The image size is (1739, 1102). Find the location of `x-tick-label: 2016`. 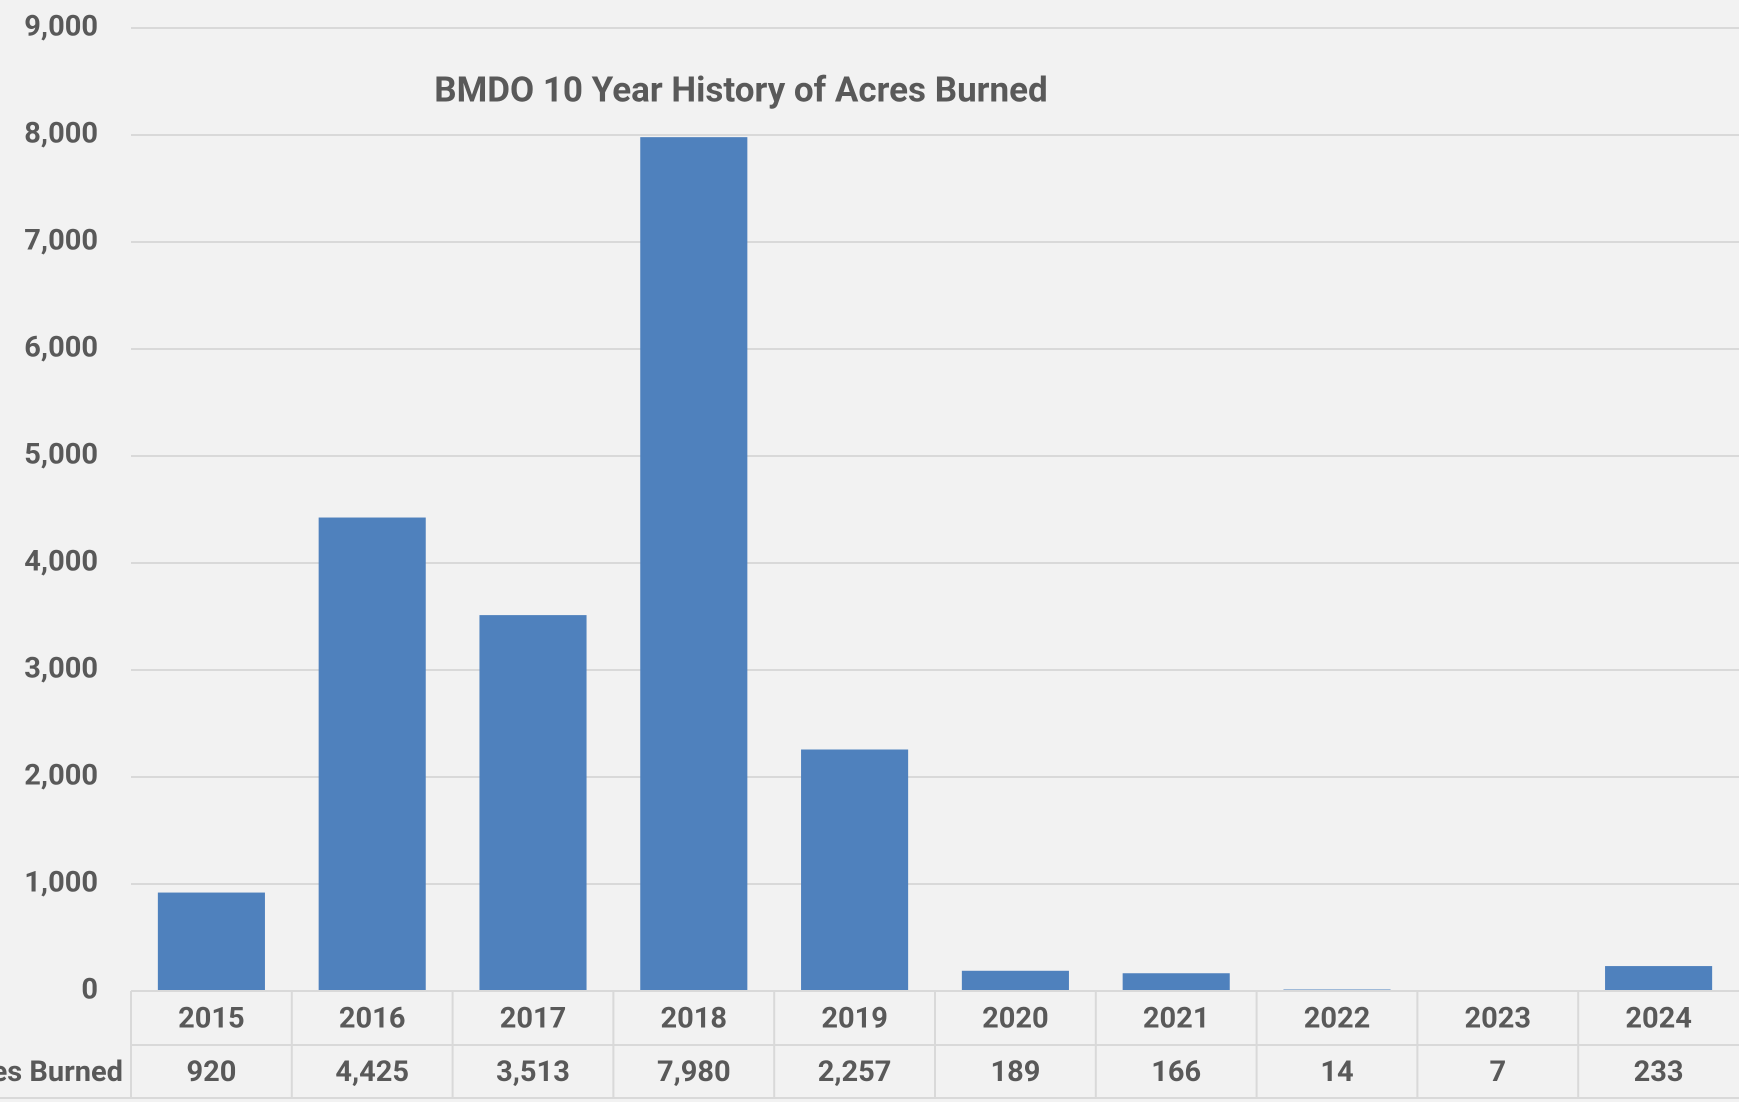

x-tick-label: 2016 is located at coordinates (372, 1019).